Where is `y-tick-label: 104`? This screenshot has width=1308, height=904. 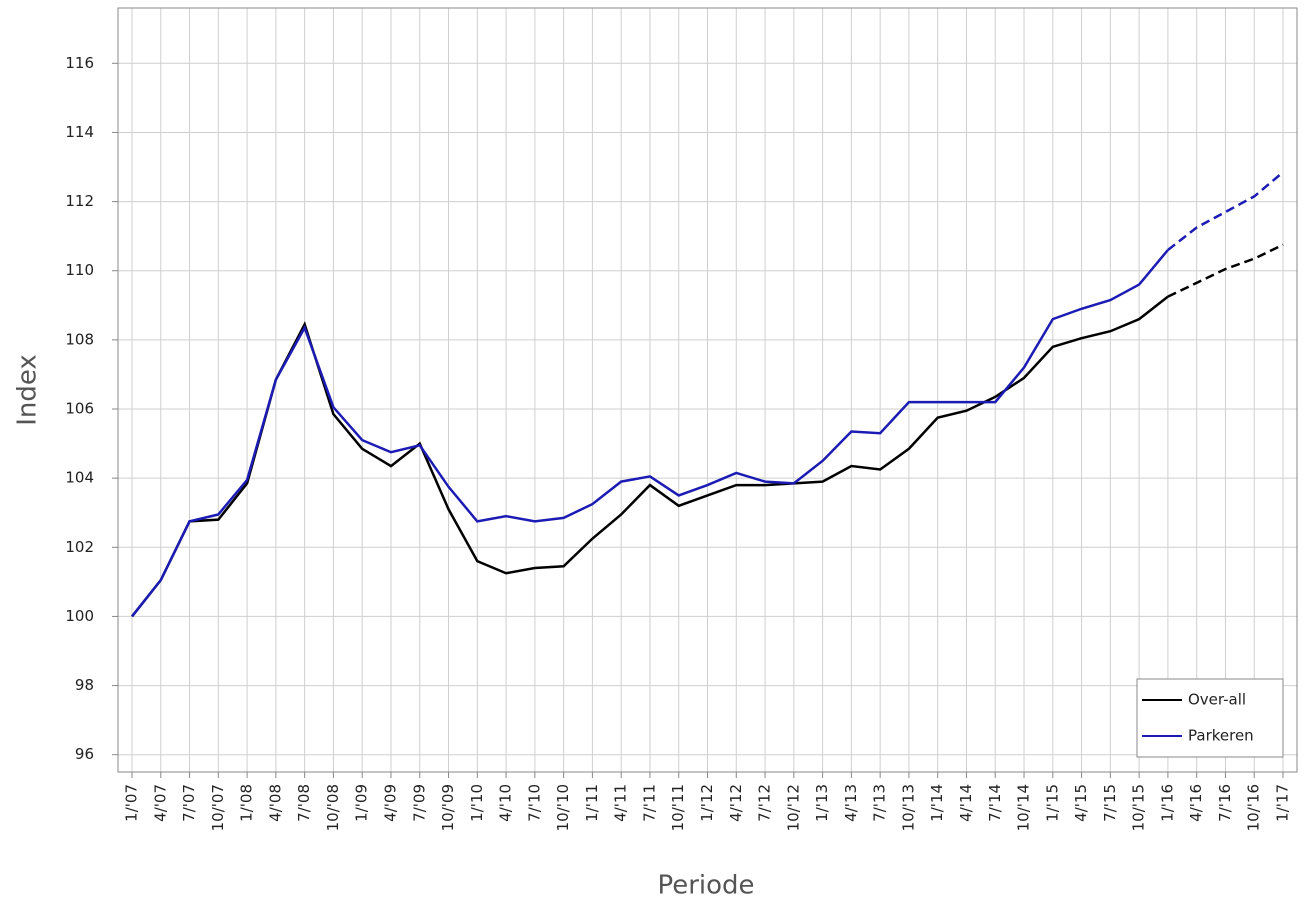 y-tick-label: 104 is located at coordinates (79, 478).